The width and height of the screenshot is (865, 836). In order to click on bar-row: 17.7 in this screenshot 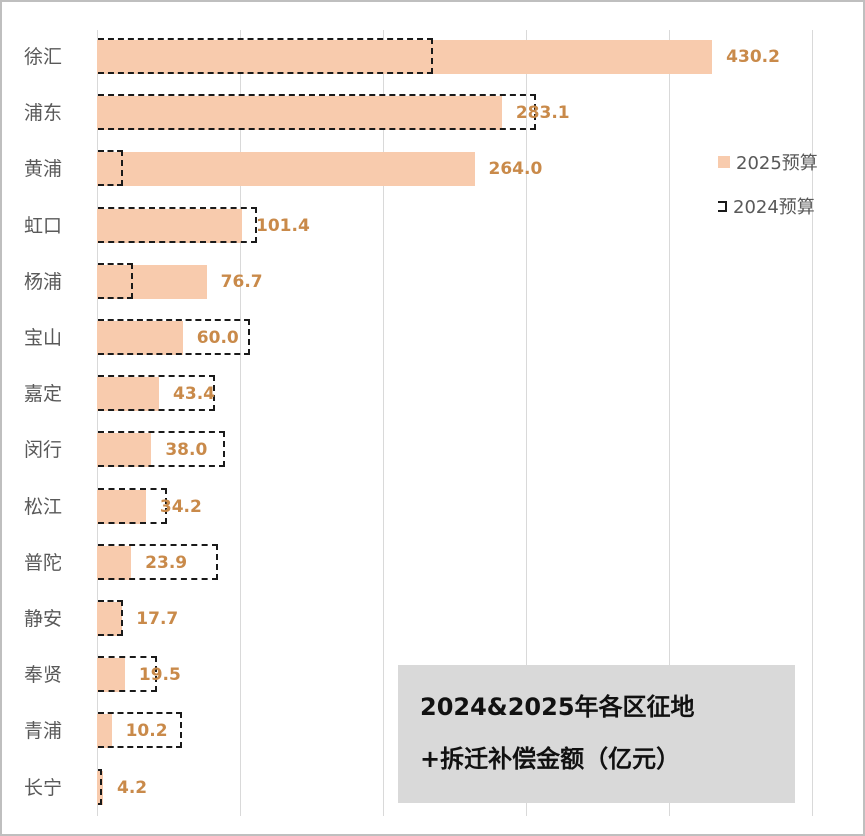, I will do `click(457, 619)`.